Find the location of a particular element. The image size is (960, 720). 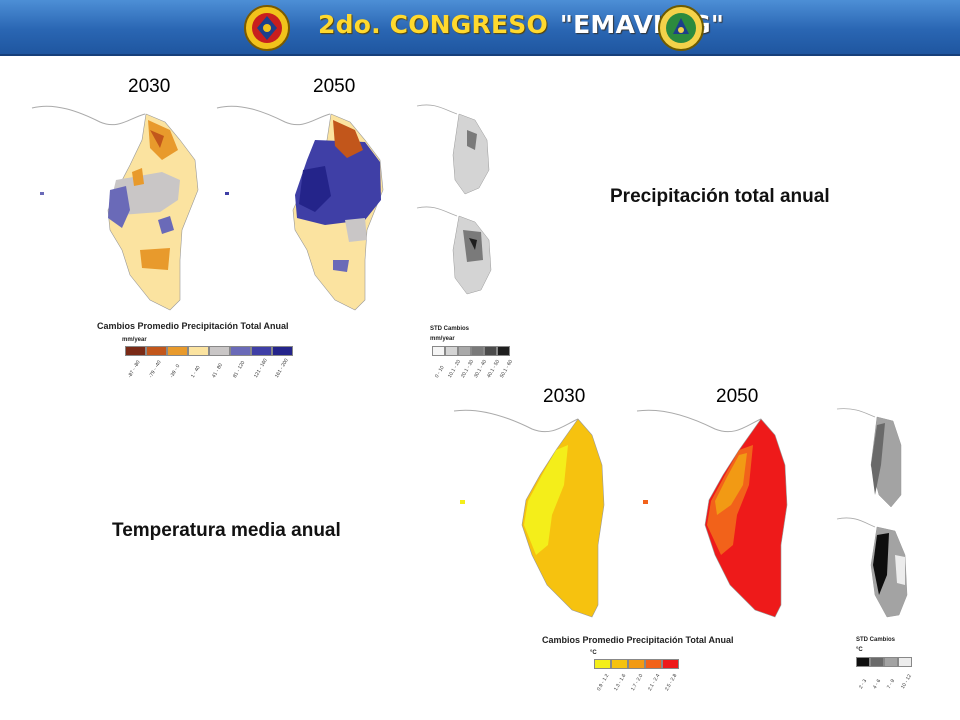

temp-legend-tick-label: 1.7 - 2.0 is located at coordinates (637, 682).